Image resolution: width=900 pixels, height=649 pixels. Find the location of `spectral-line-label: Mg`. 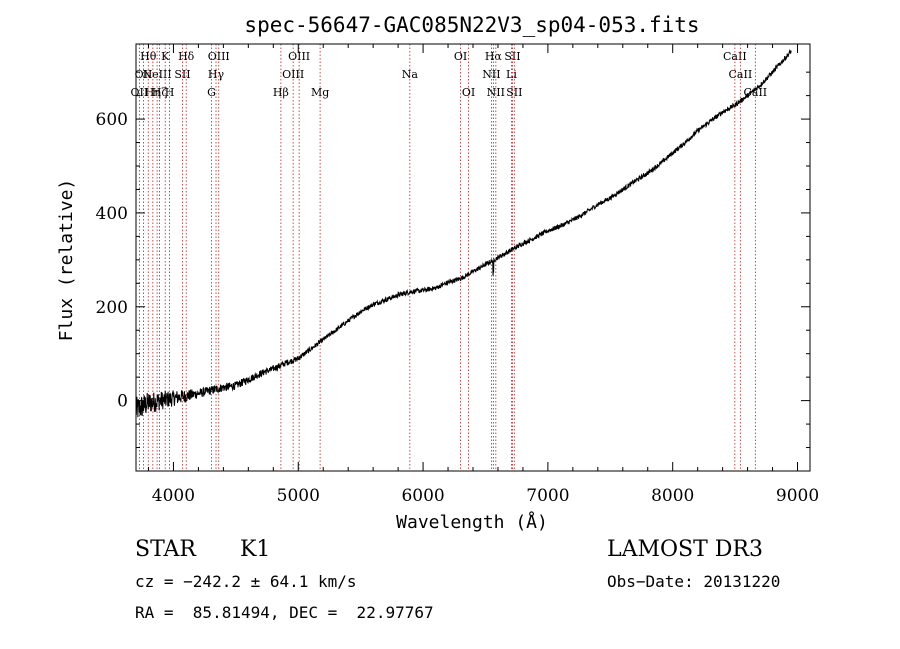

spectral-line-label: Mg is located at coordinates (320, 92).